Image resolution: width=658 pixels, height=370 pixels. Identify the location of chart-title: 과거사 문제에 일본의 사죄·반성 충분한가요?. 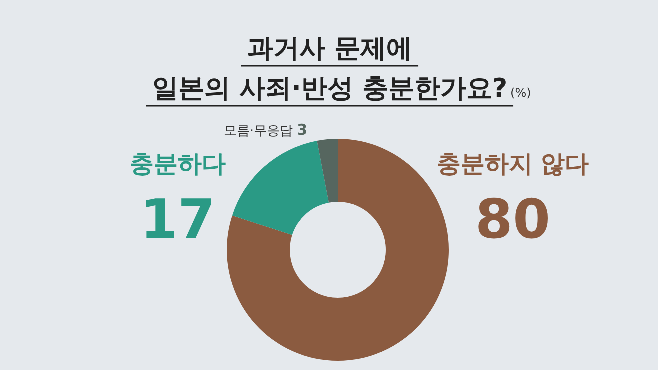
(330, 69).